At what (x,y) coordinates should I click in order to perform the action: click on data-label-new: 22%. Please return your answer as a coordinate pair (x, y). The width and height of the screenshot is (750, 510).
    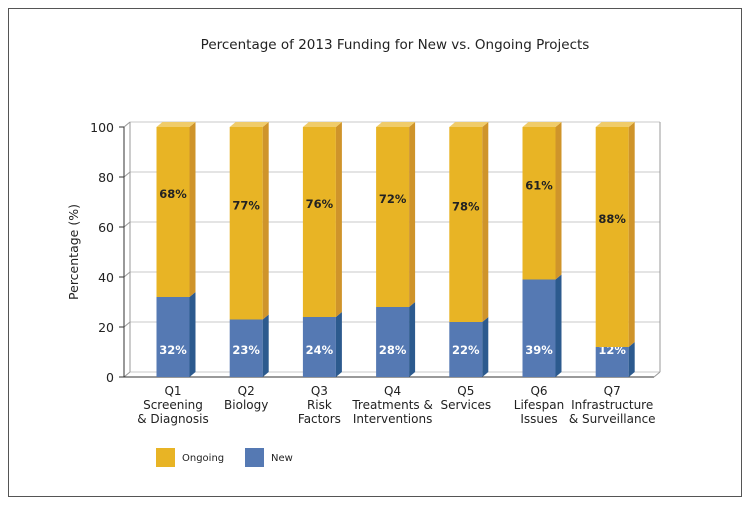
    Looking at the image, I should click on (466, 350).